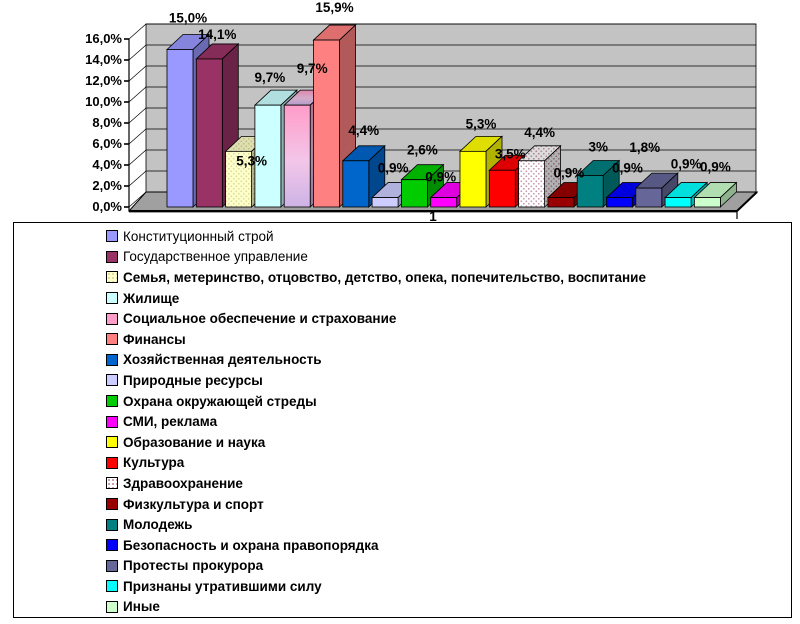 The image size is (800, 624). I want to click on legend-item: Здравоохранение, so click(445, 483).